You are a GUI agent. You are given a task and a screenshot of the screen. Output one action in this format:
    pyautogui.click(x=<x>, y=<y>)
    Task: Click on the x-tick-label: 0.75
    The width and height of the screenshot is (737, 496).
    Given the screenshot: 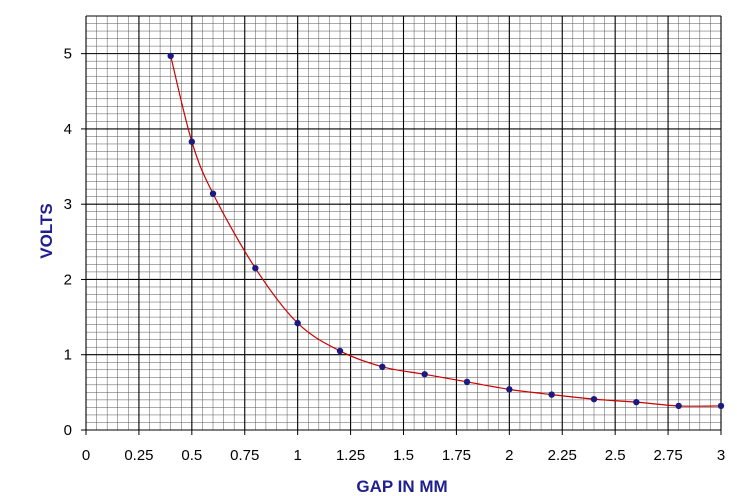 What is the action you would take?
    pyautogui.click(x=244, y=455)
    